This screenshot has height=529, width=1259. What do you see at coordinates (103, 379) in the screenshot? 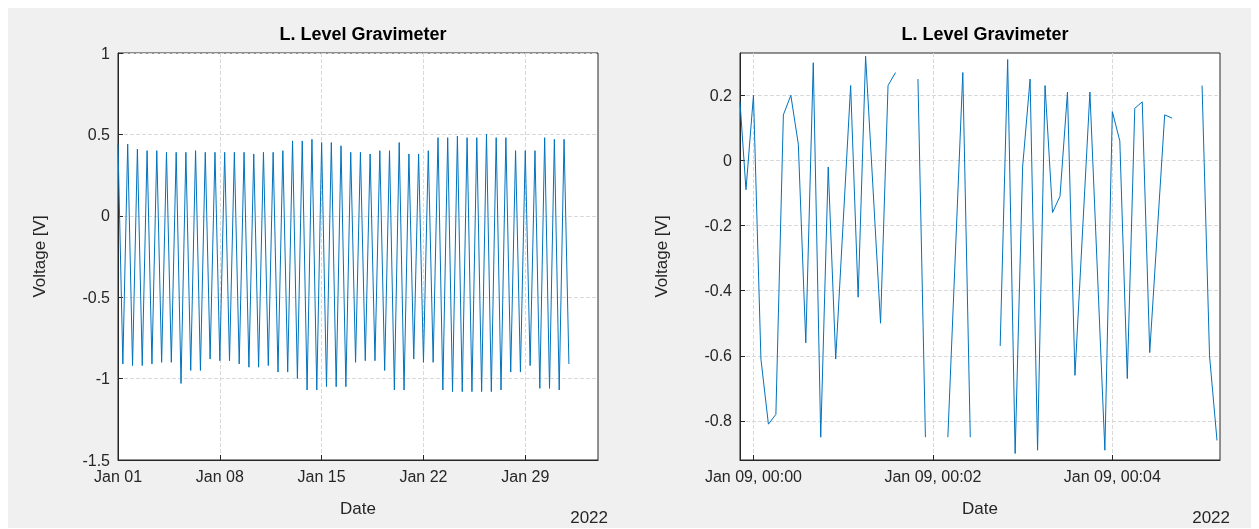
I see `y-tick-label: -1` at bounding box center [103, 379].